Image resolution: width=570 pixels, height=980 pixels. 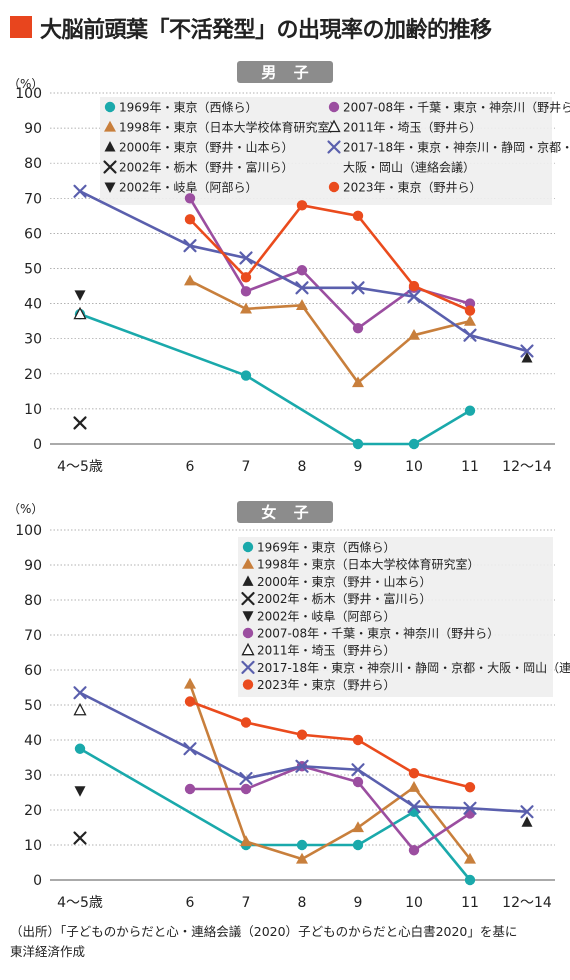 I want to click on x-tick-label: 11, so click(x=470, y=467).